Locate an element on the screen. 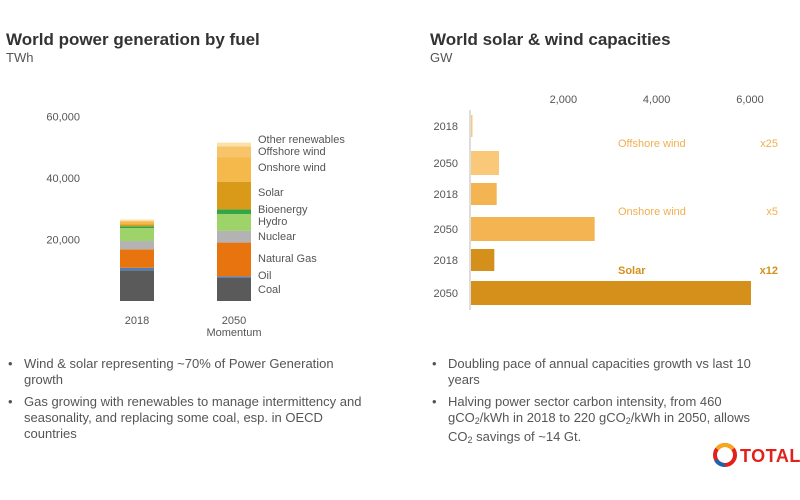  group-multiplier: x5 is located at coordinates (772, 212).